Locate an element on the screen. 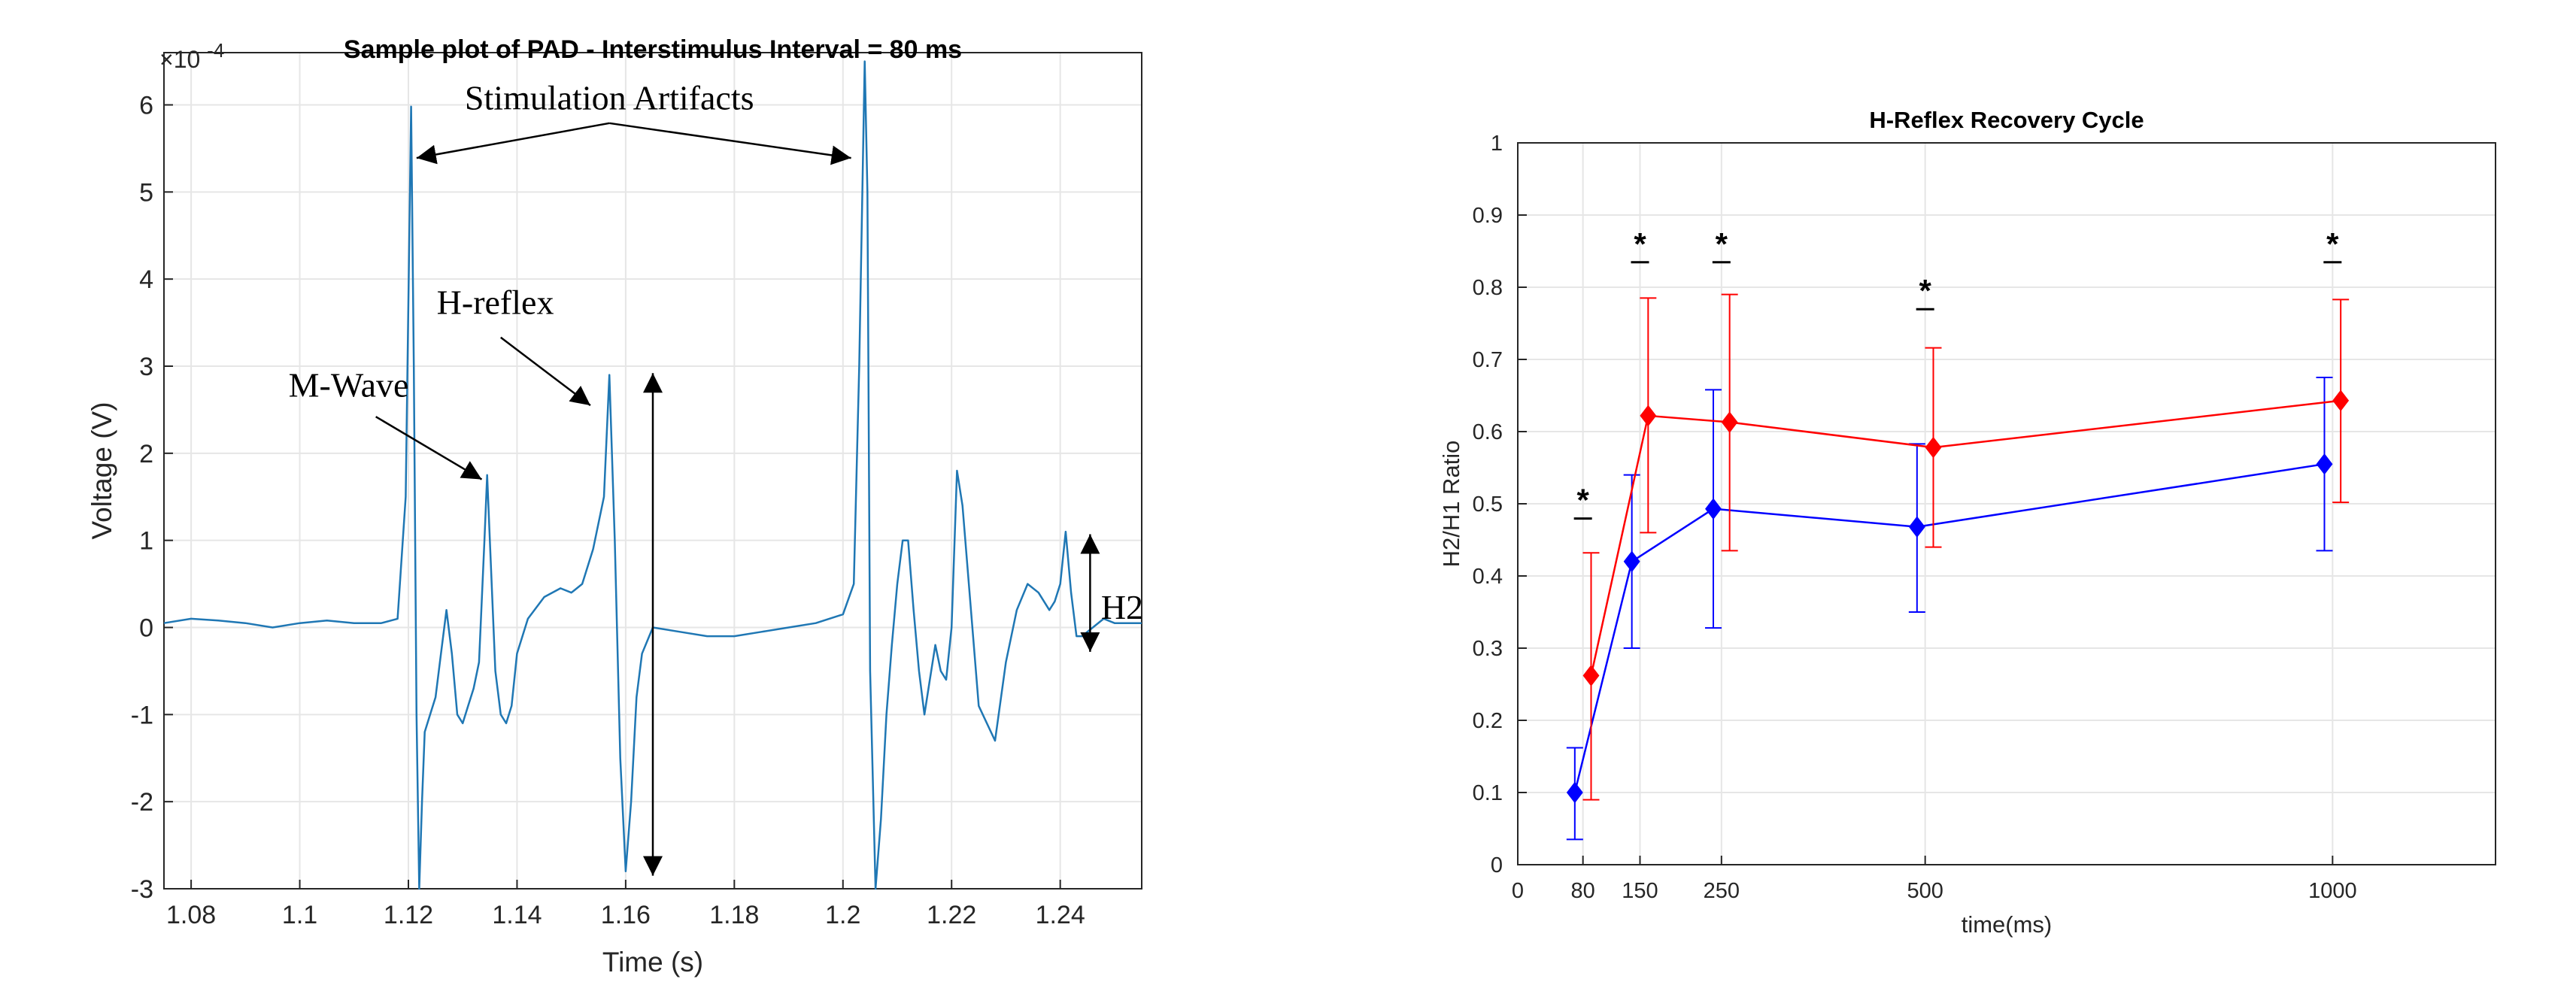 This screenshot has height=985, width=2576. left-y-exponent-base: ×10 is located at coordinates (179, 59).